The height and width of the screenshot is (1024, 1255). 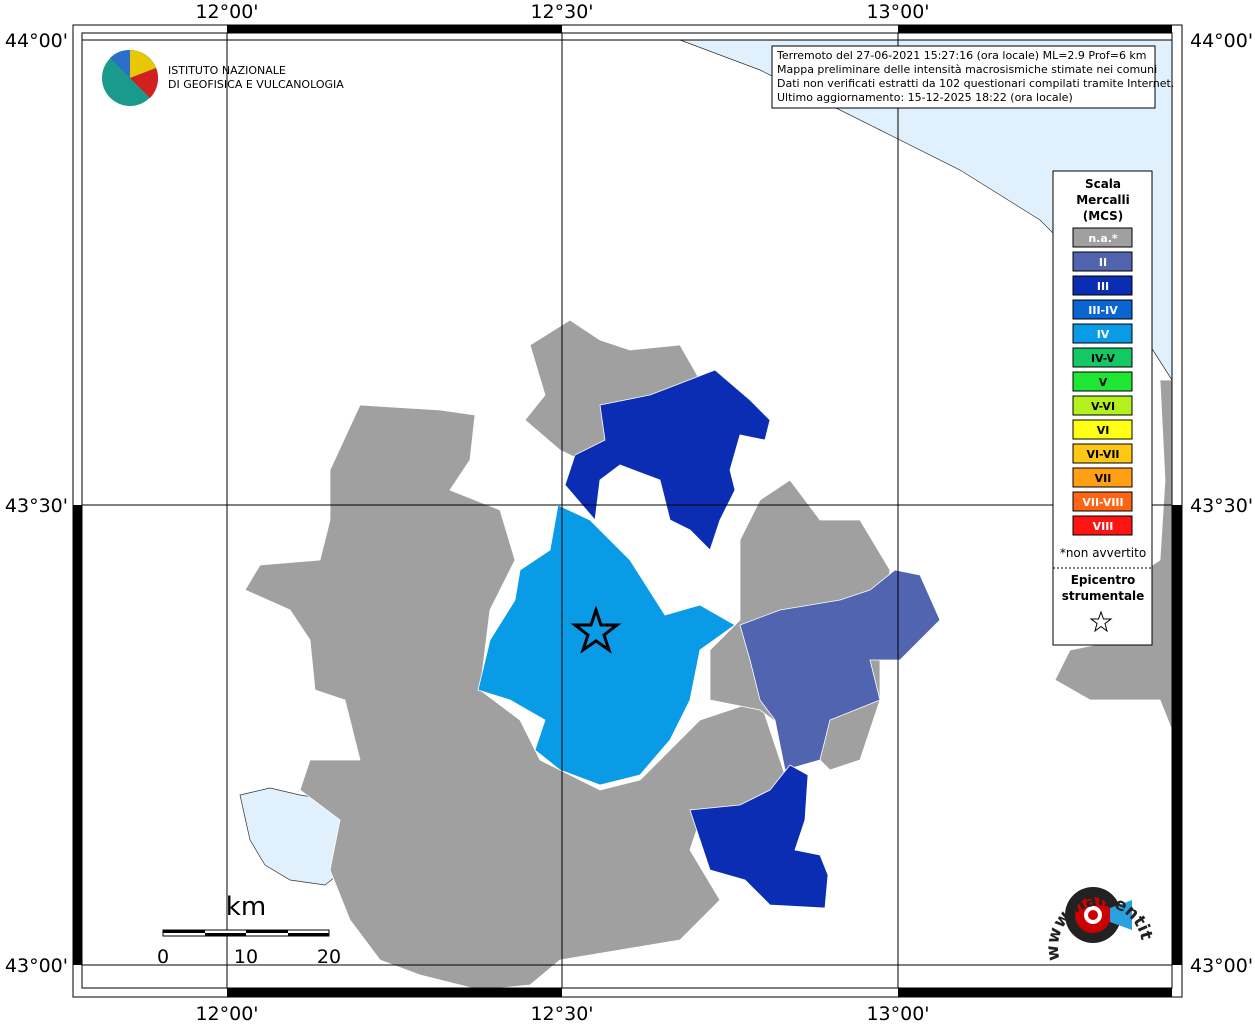 I want to click on legend-label: V-VI, so click(x=1103, y=406).